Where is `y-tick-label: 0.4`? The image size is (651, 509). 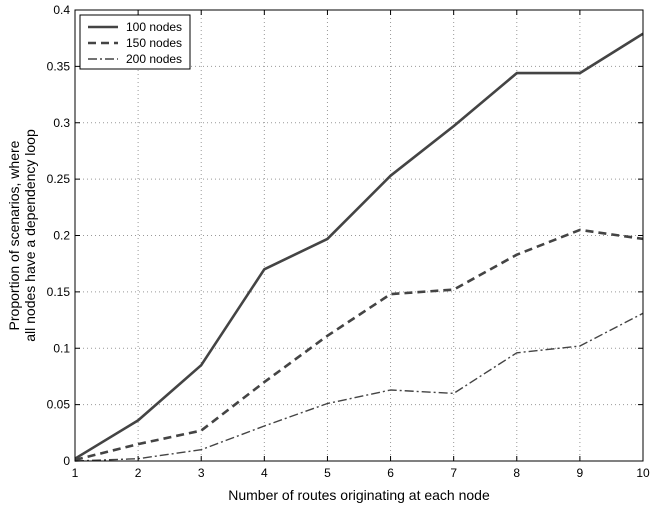
y-tick-label: 0.4 is located at coordinates (61, 10).